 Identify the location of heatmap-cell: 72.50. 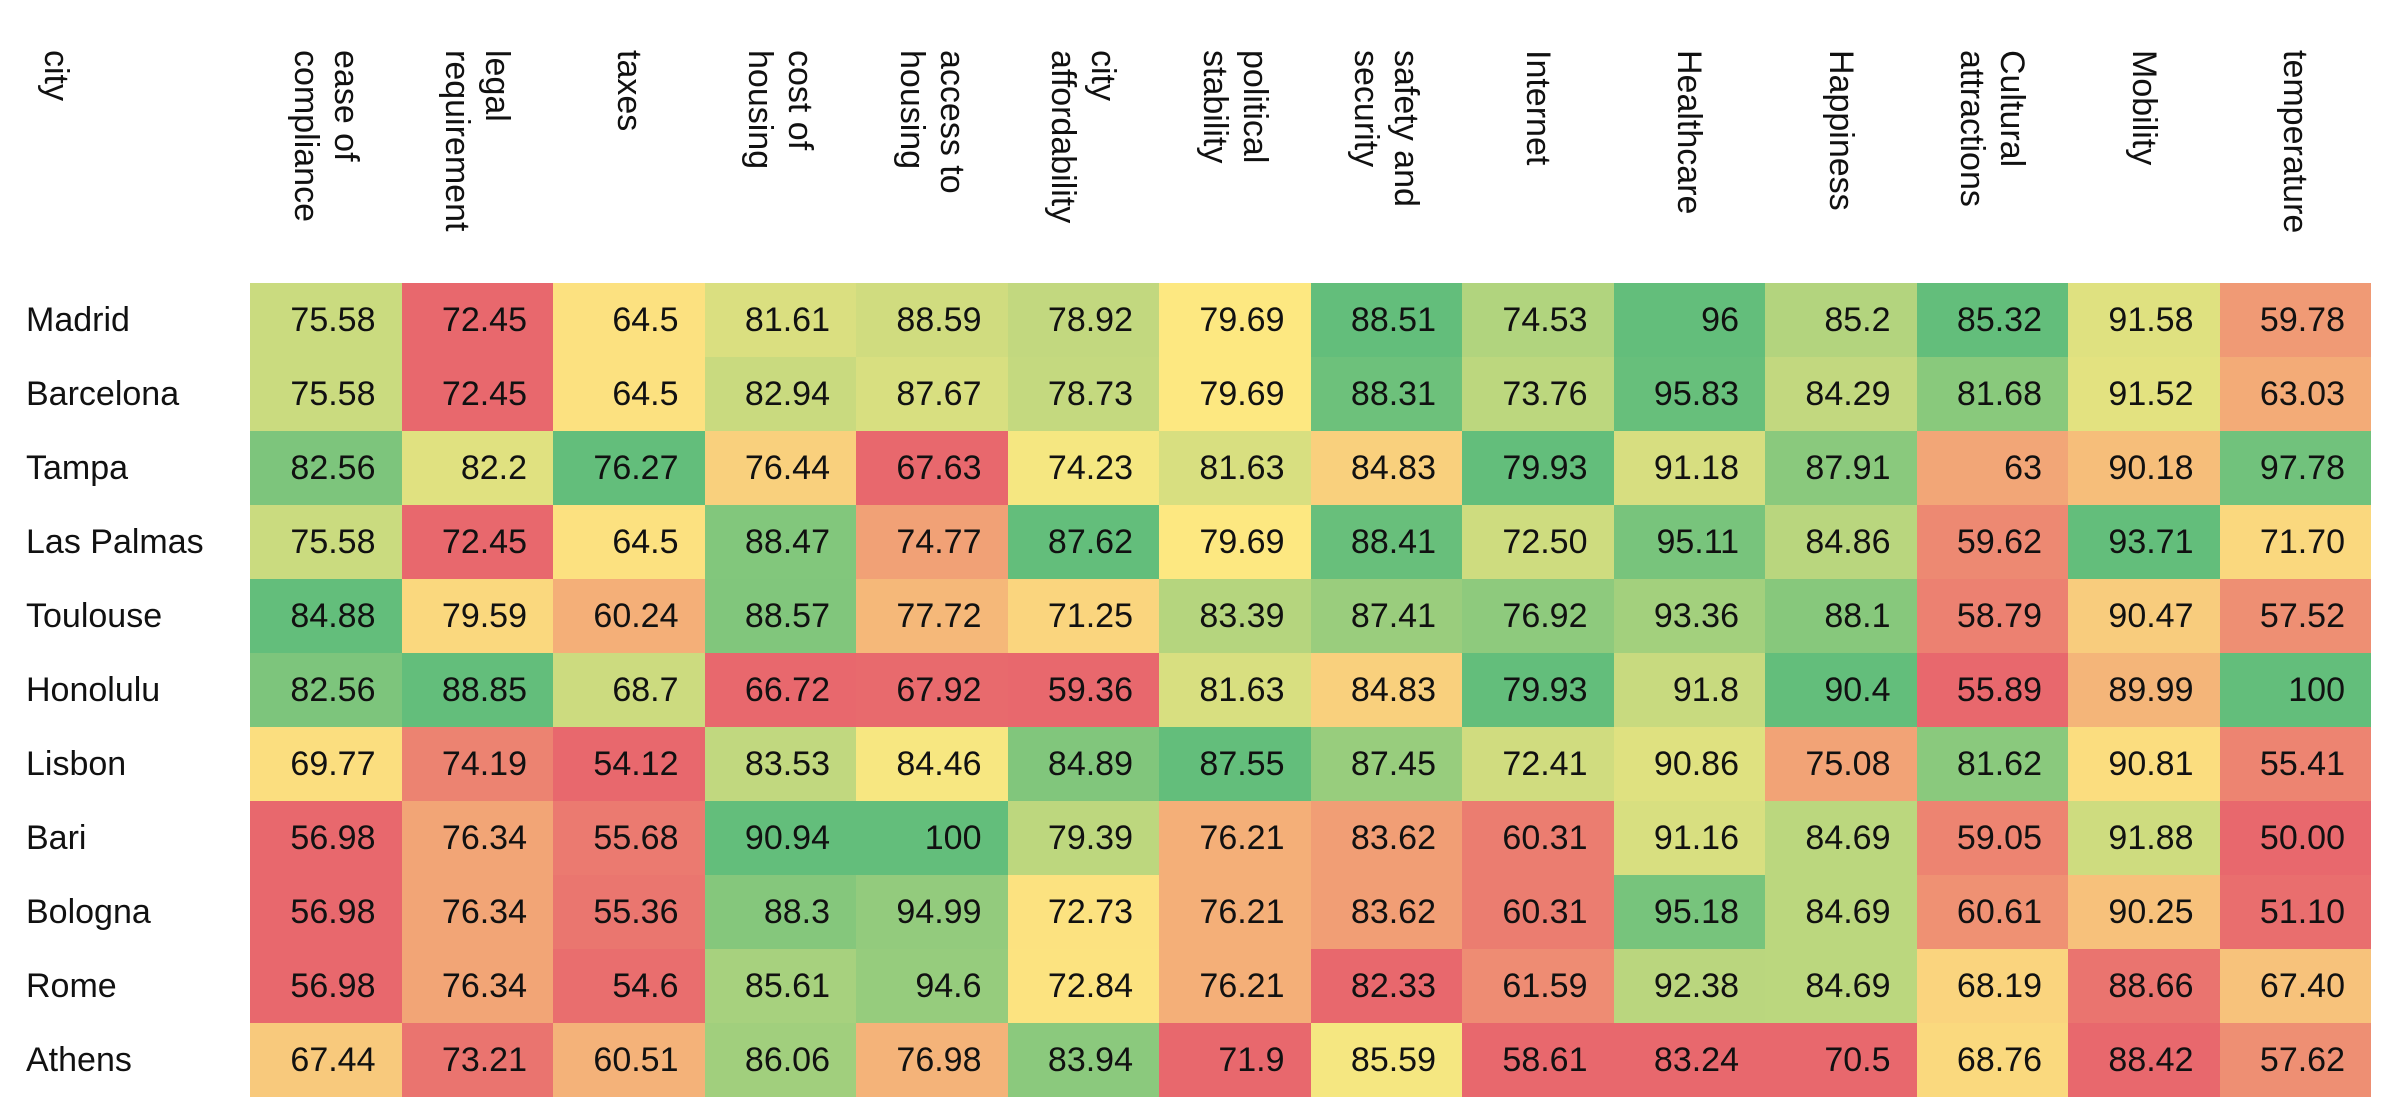
(1538, 542).